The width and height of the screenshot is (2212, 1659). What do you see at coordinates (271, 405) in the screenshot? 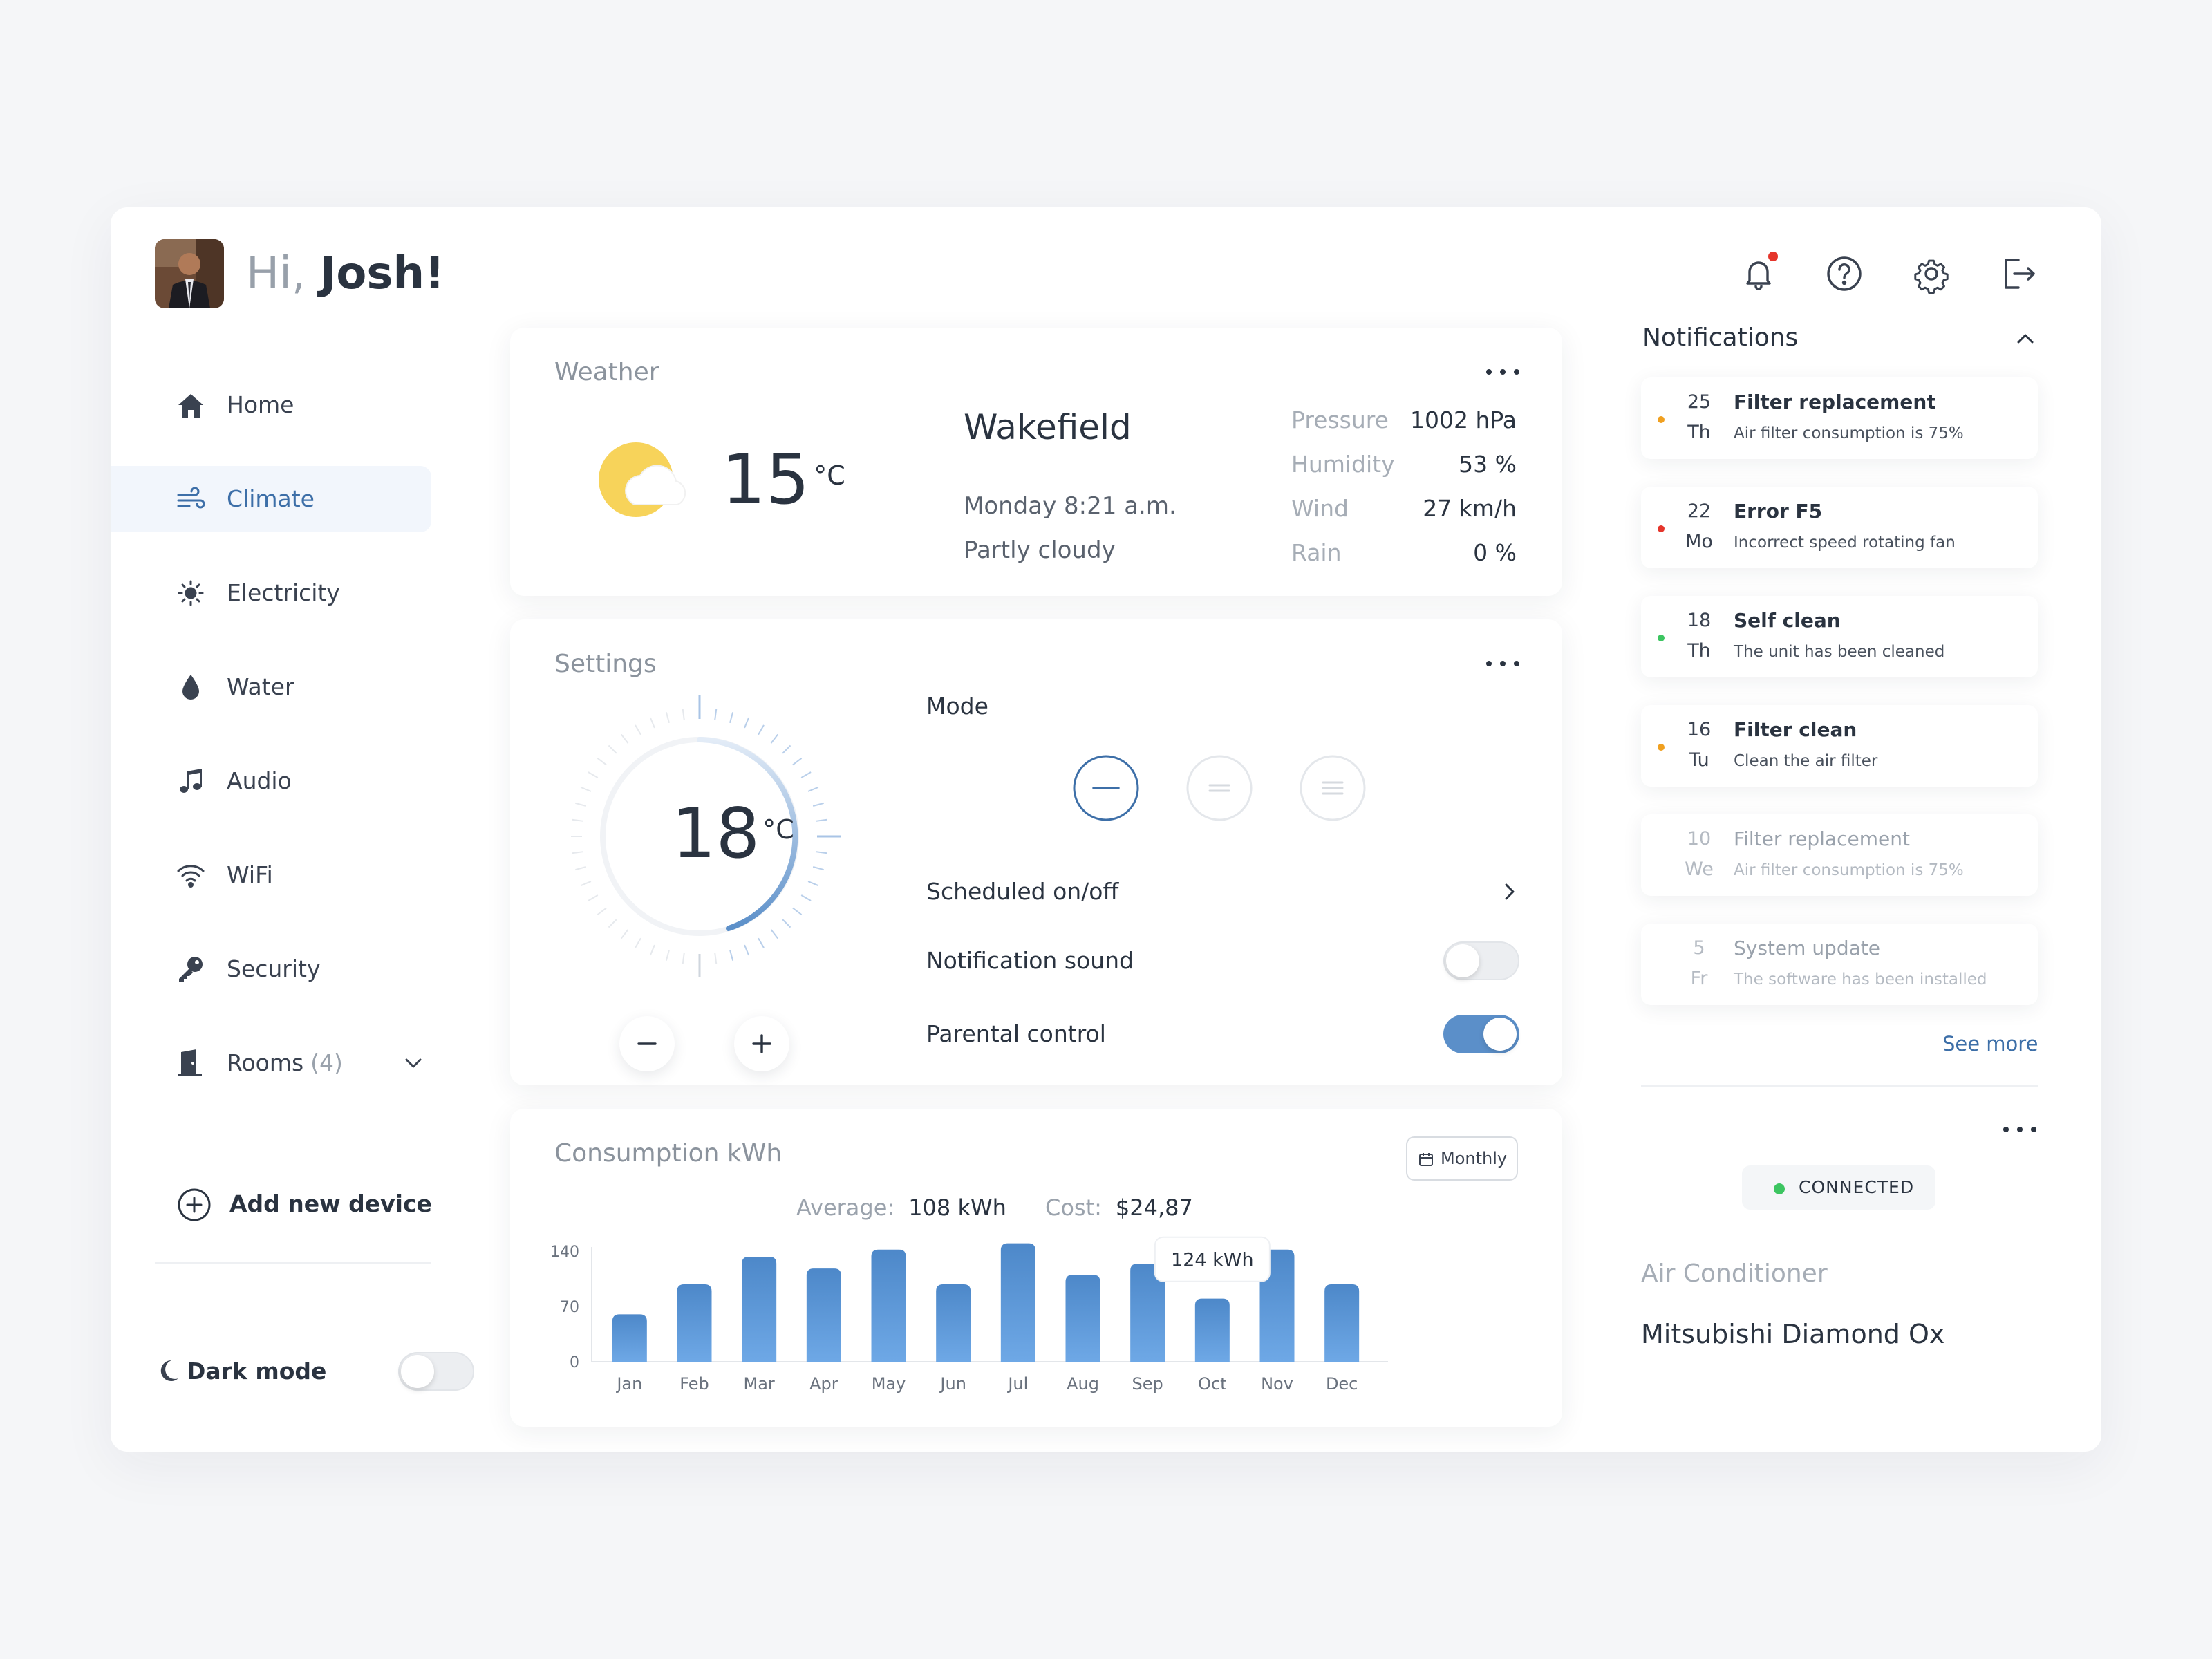
I see `sidebar-item-home: Home` at bounding box center [271, 405].